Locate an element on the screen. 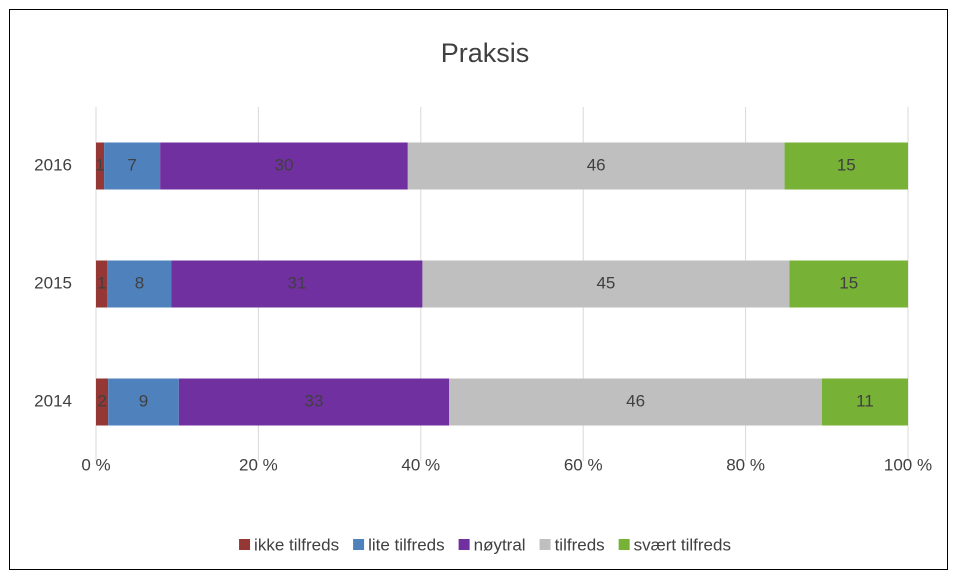 This screenshot has width=957, height=579. data-label: 31 is located at coordinates (297, 282).